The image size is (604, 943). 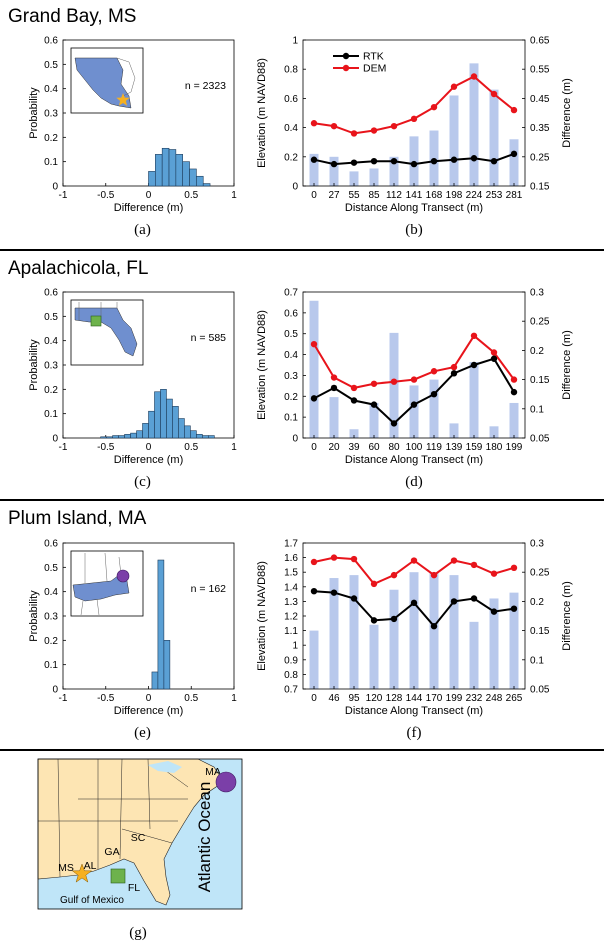 What do you see at coordinates (414, 711) in the screenshot?
I see `transect-2-xlabel: Distance Along Transect (m)` at bounding box center [414, 711].